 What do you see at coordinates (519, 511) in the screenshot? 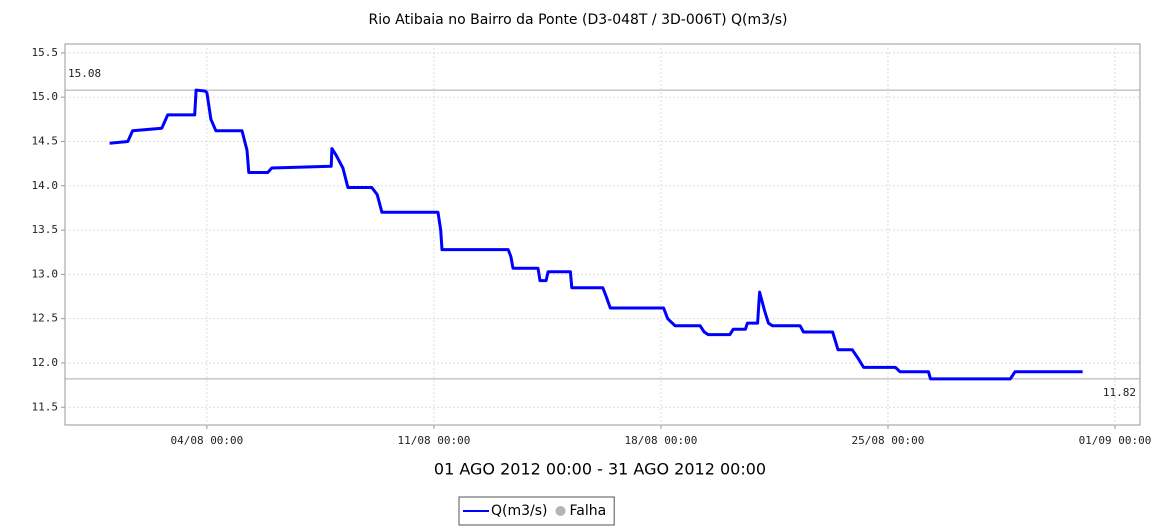
I see `legend-label: Q(m3/s)` at bounding box center [519, 511].